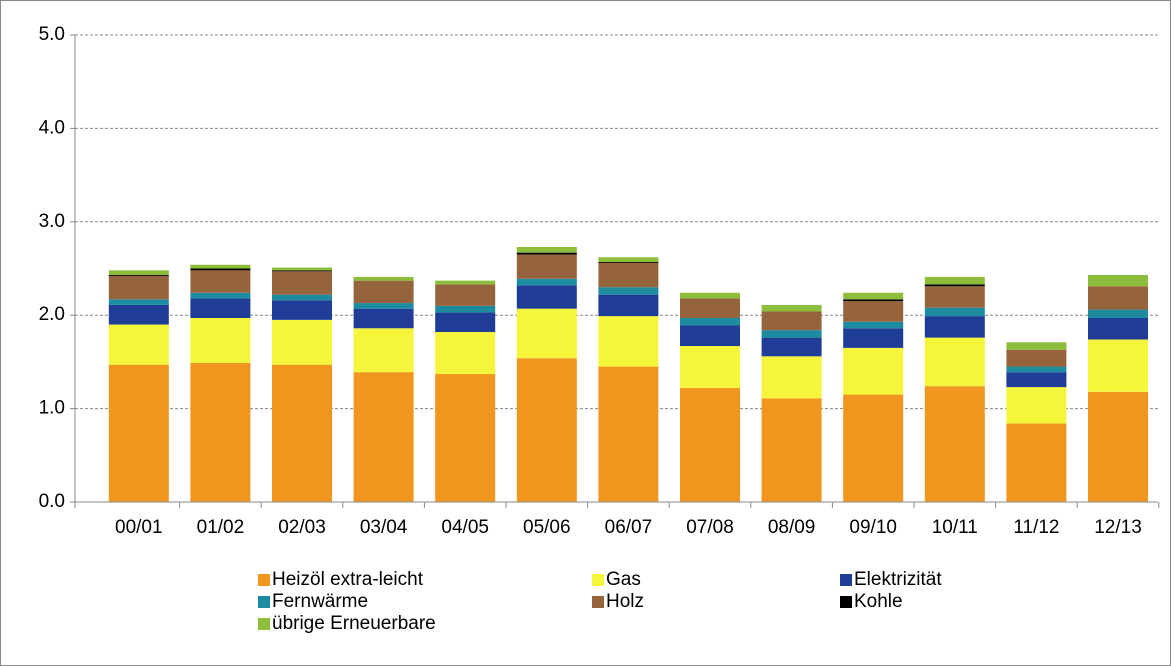  I want to click on y-tick-label: 0.0, so click(52, 501).